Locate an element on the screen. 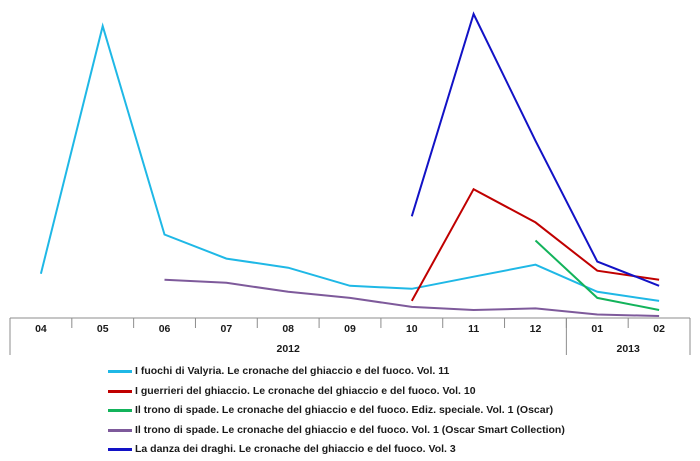  x-tick-label: 05 is located at coordinates (103, 329).